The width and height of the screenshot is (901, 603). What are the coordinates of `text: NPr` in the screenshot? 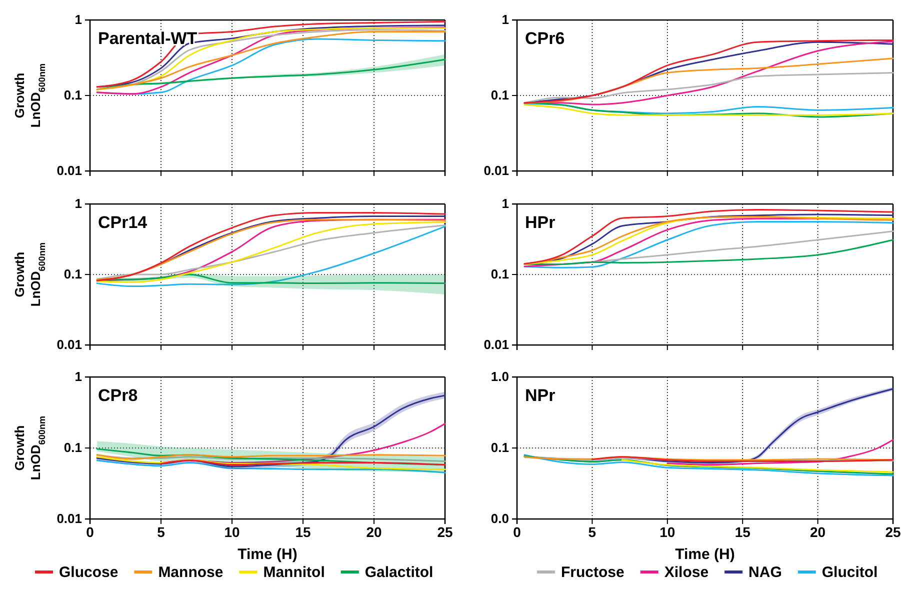 It's located at (540, 395).